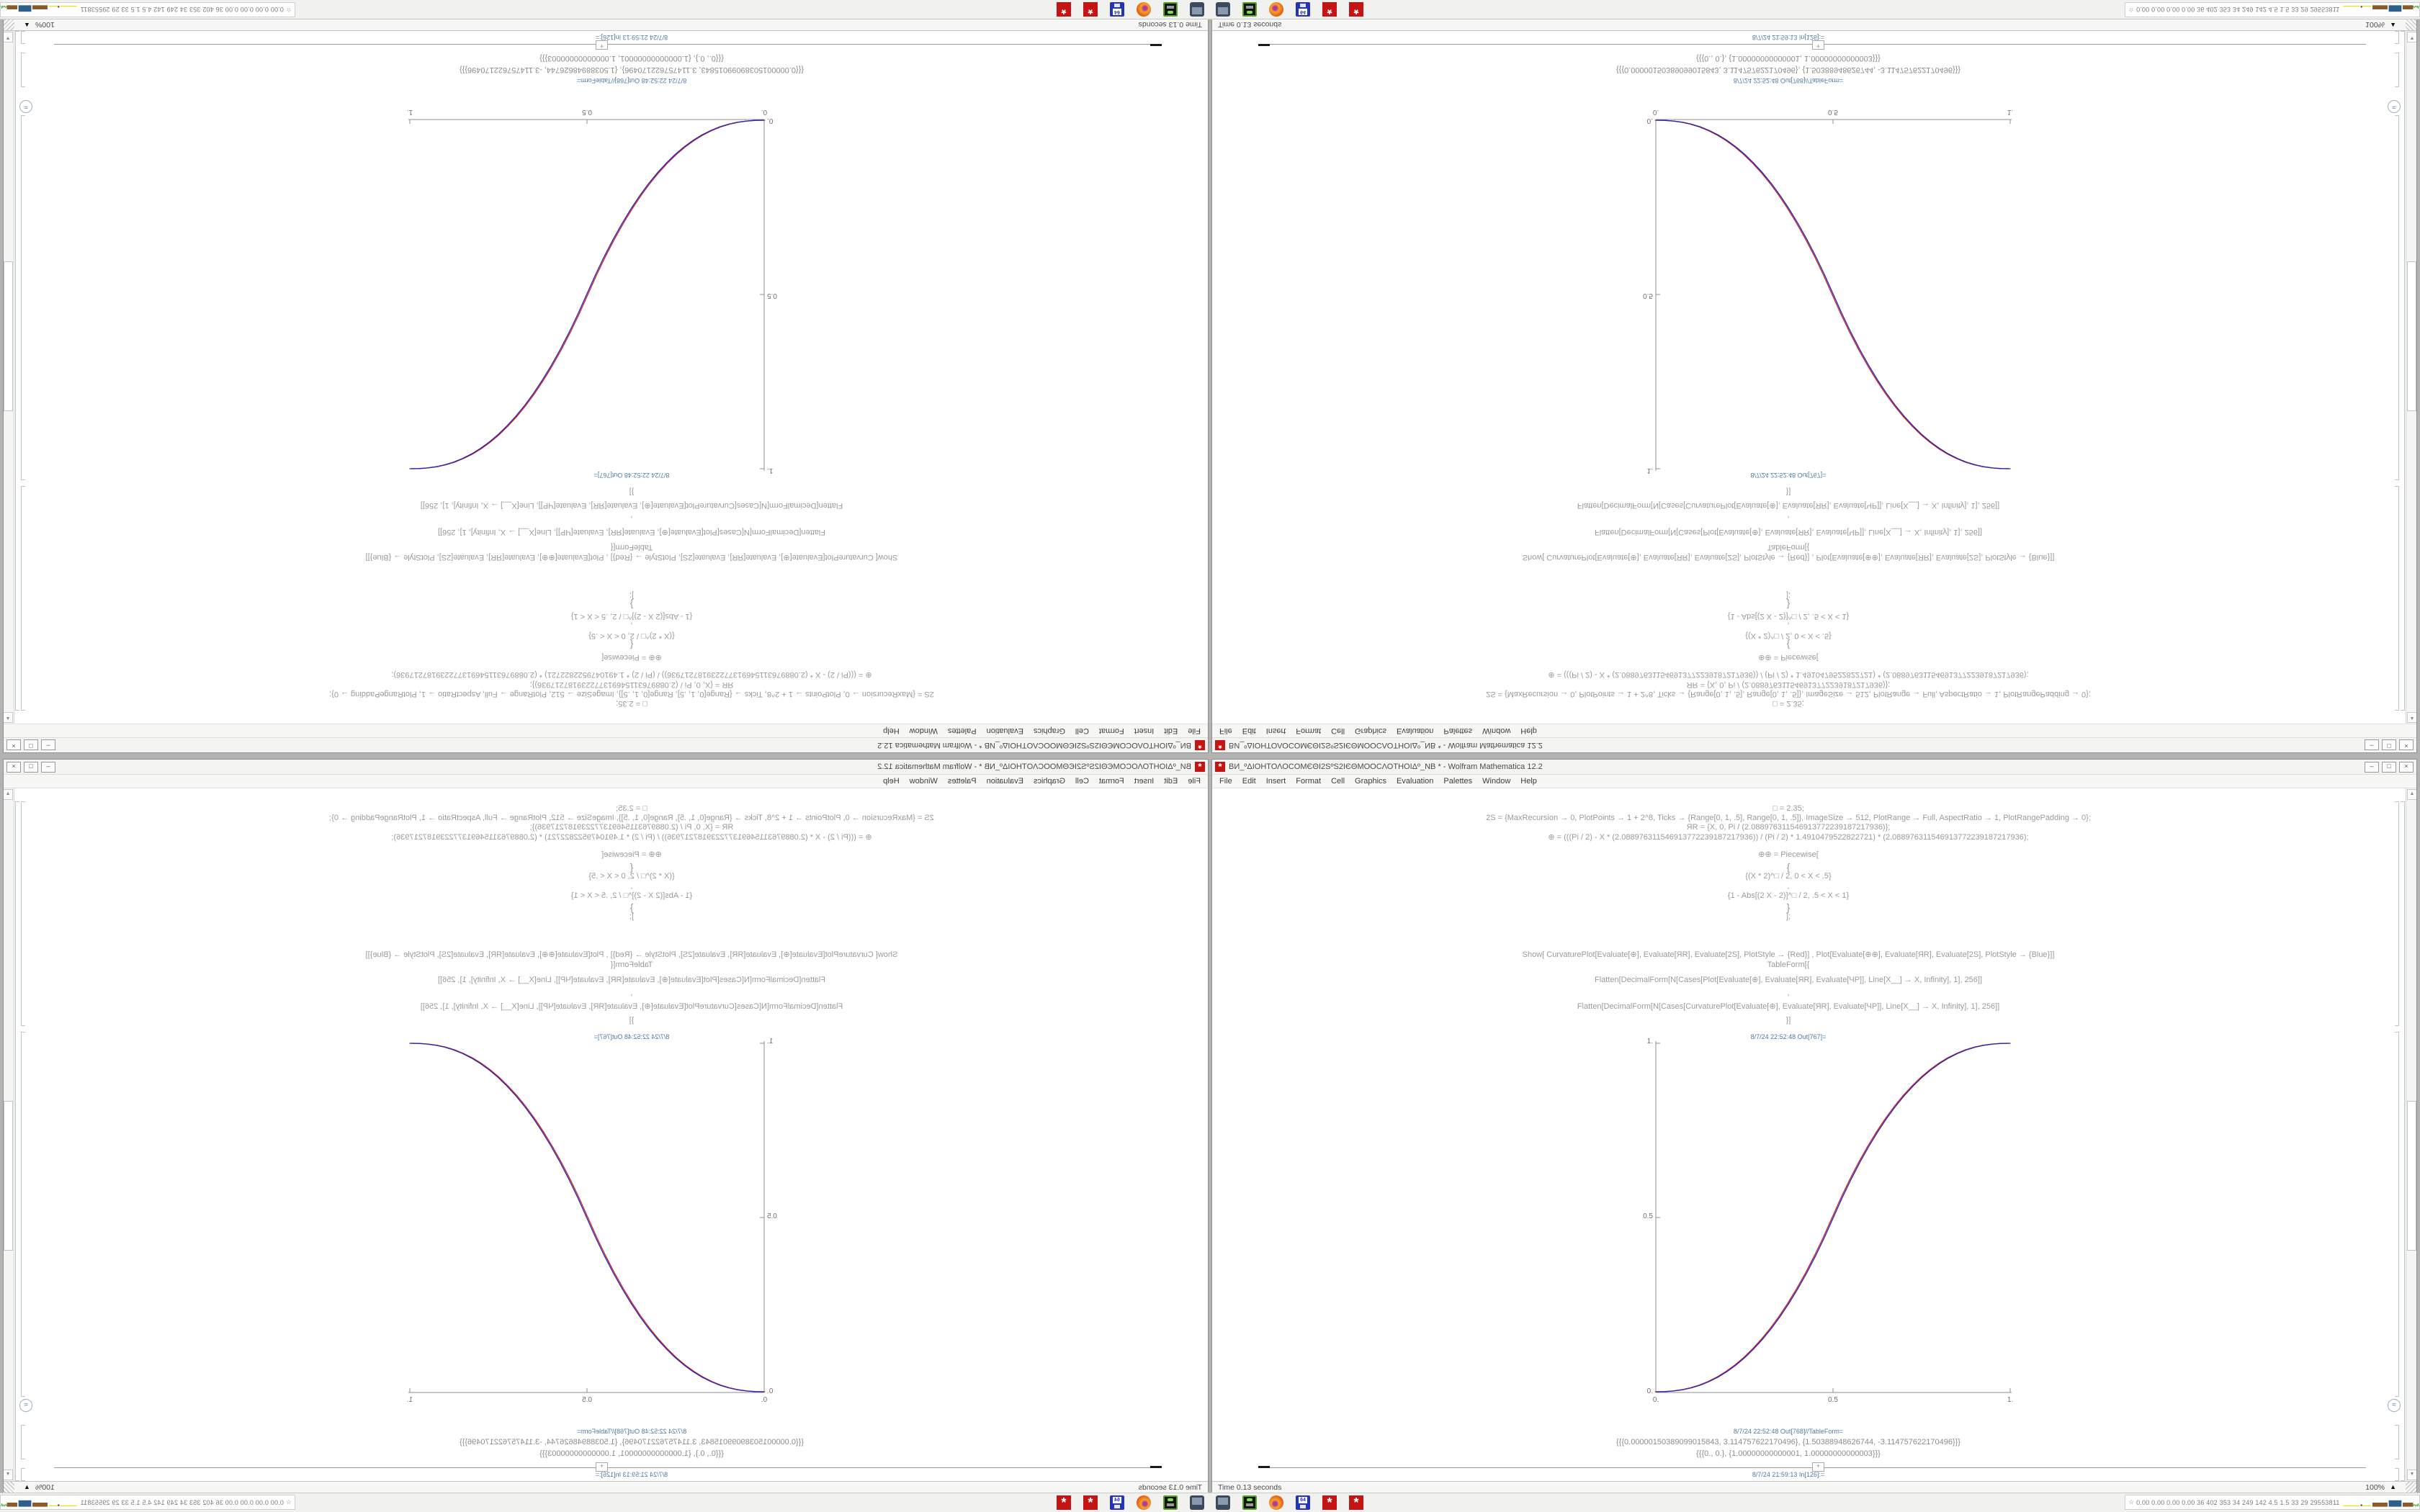 The height and width of the screenshot is (1512, 2420). Describe the element at coordinates (1049, 781) in the screenshot. I see `menu-graphics: Graphics` at that location.